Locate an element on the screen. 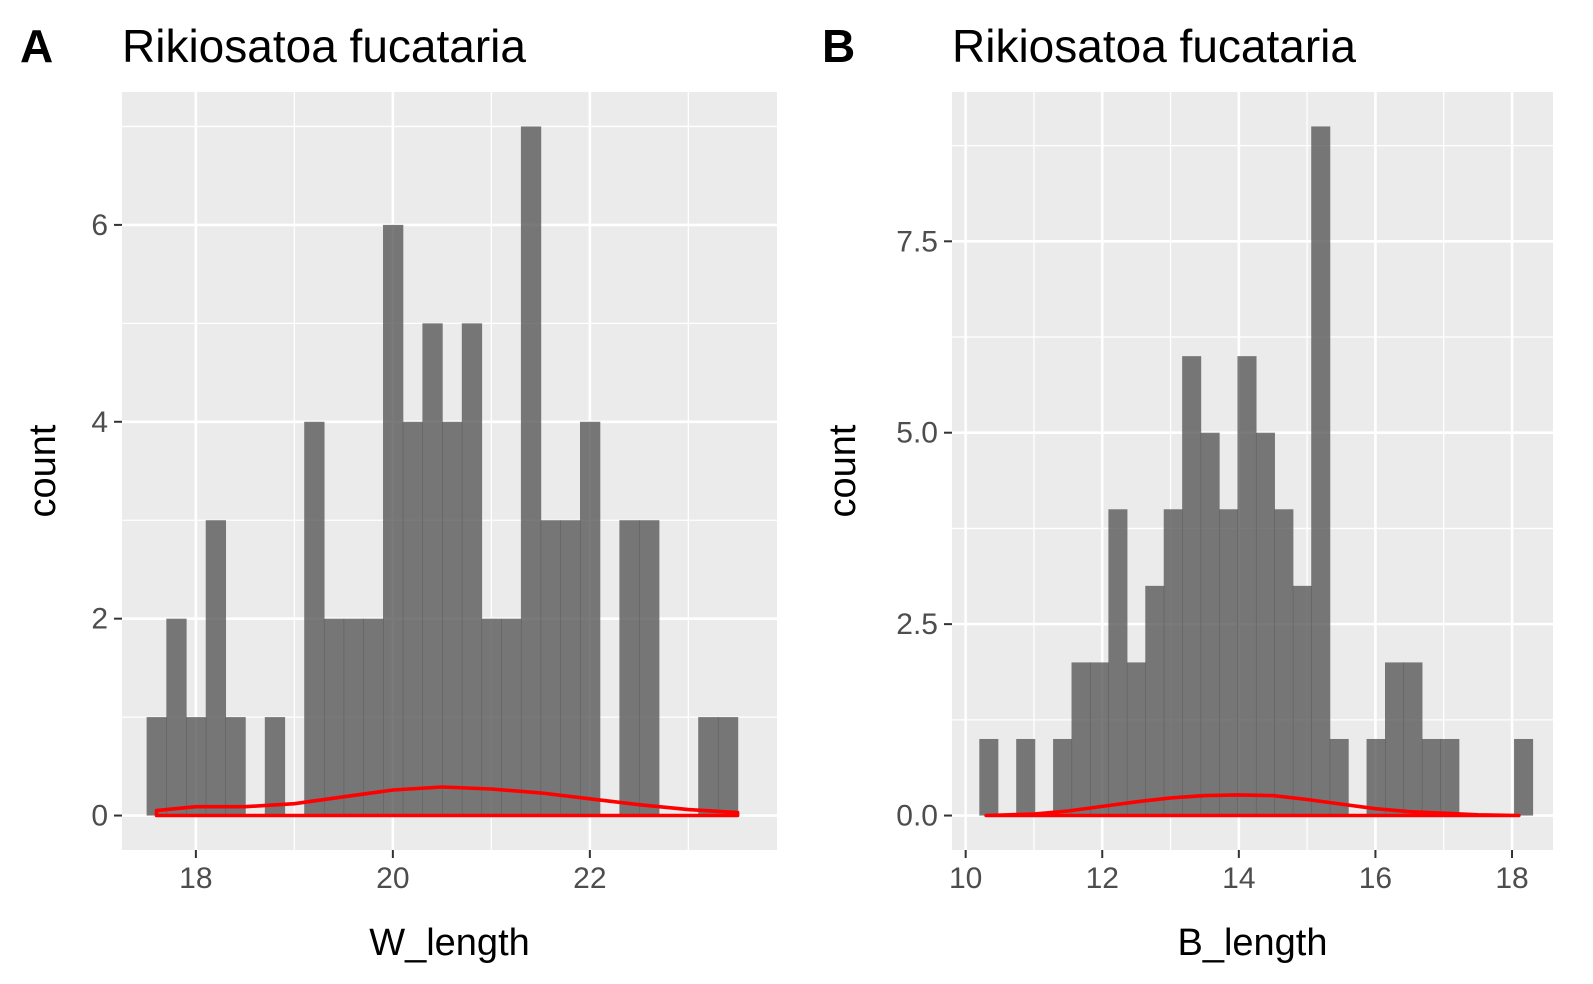 This screenshot has width=1593, height=984. panel-a-y-tick-label: 0 is located at coordinates (99, 816).